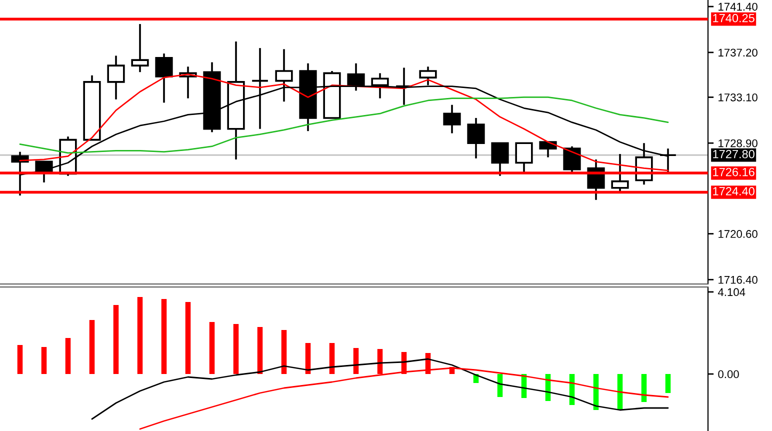 The image size is (772, 431). Describe the element at coordinates (738, 143) in the screenshot. I see `y-tick-label: 1728.90` at that location.